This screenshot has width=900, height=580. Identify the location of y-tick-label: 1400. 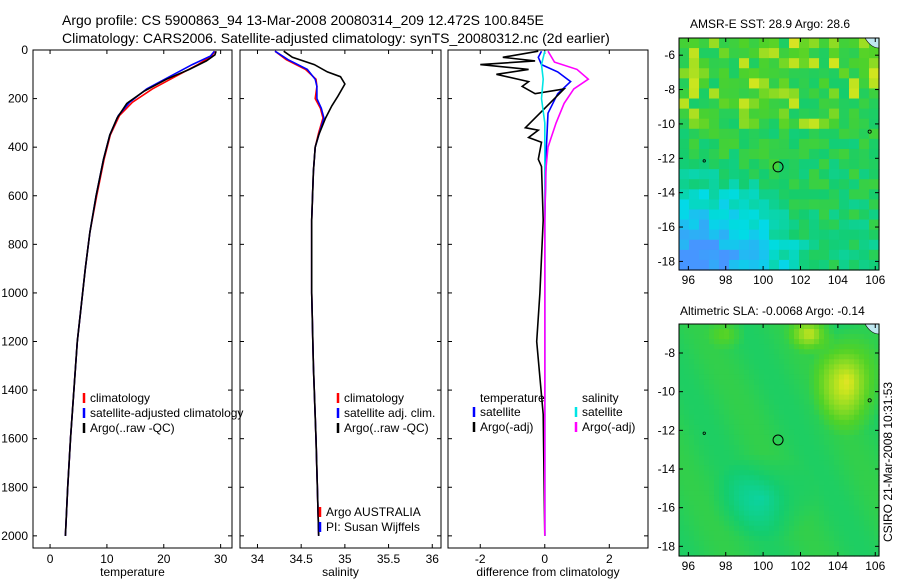
(14, 390).